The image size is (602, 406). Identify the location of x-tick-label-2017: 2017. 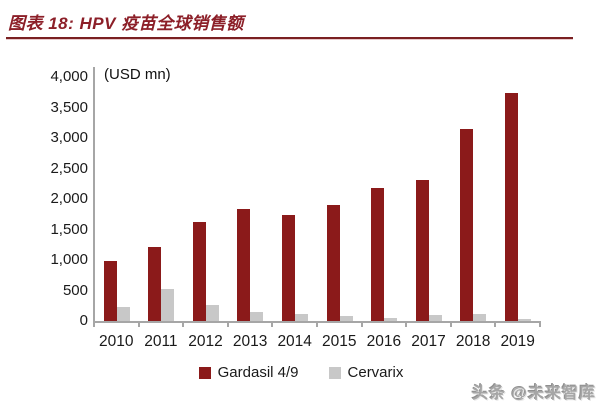
(428, 341).